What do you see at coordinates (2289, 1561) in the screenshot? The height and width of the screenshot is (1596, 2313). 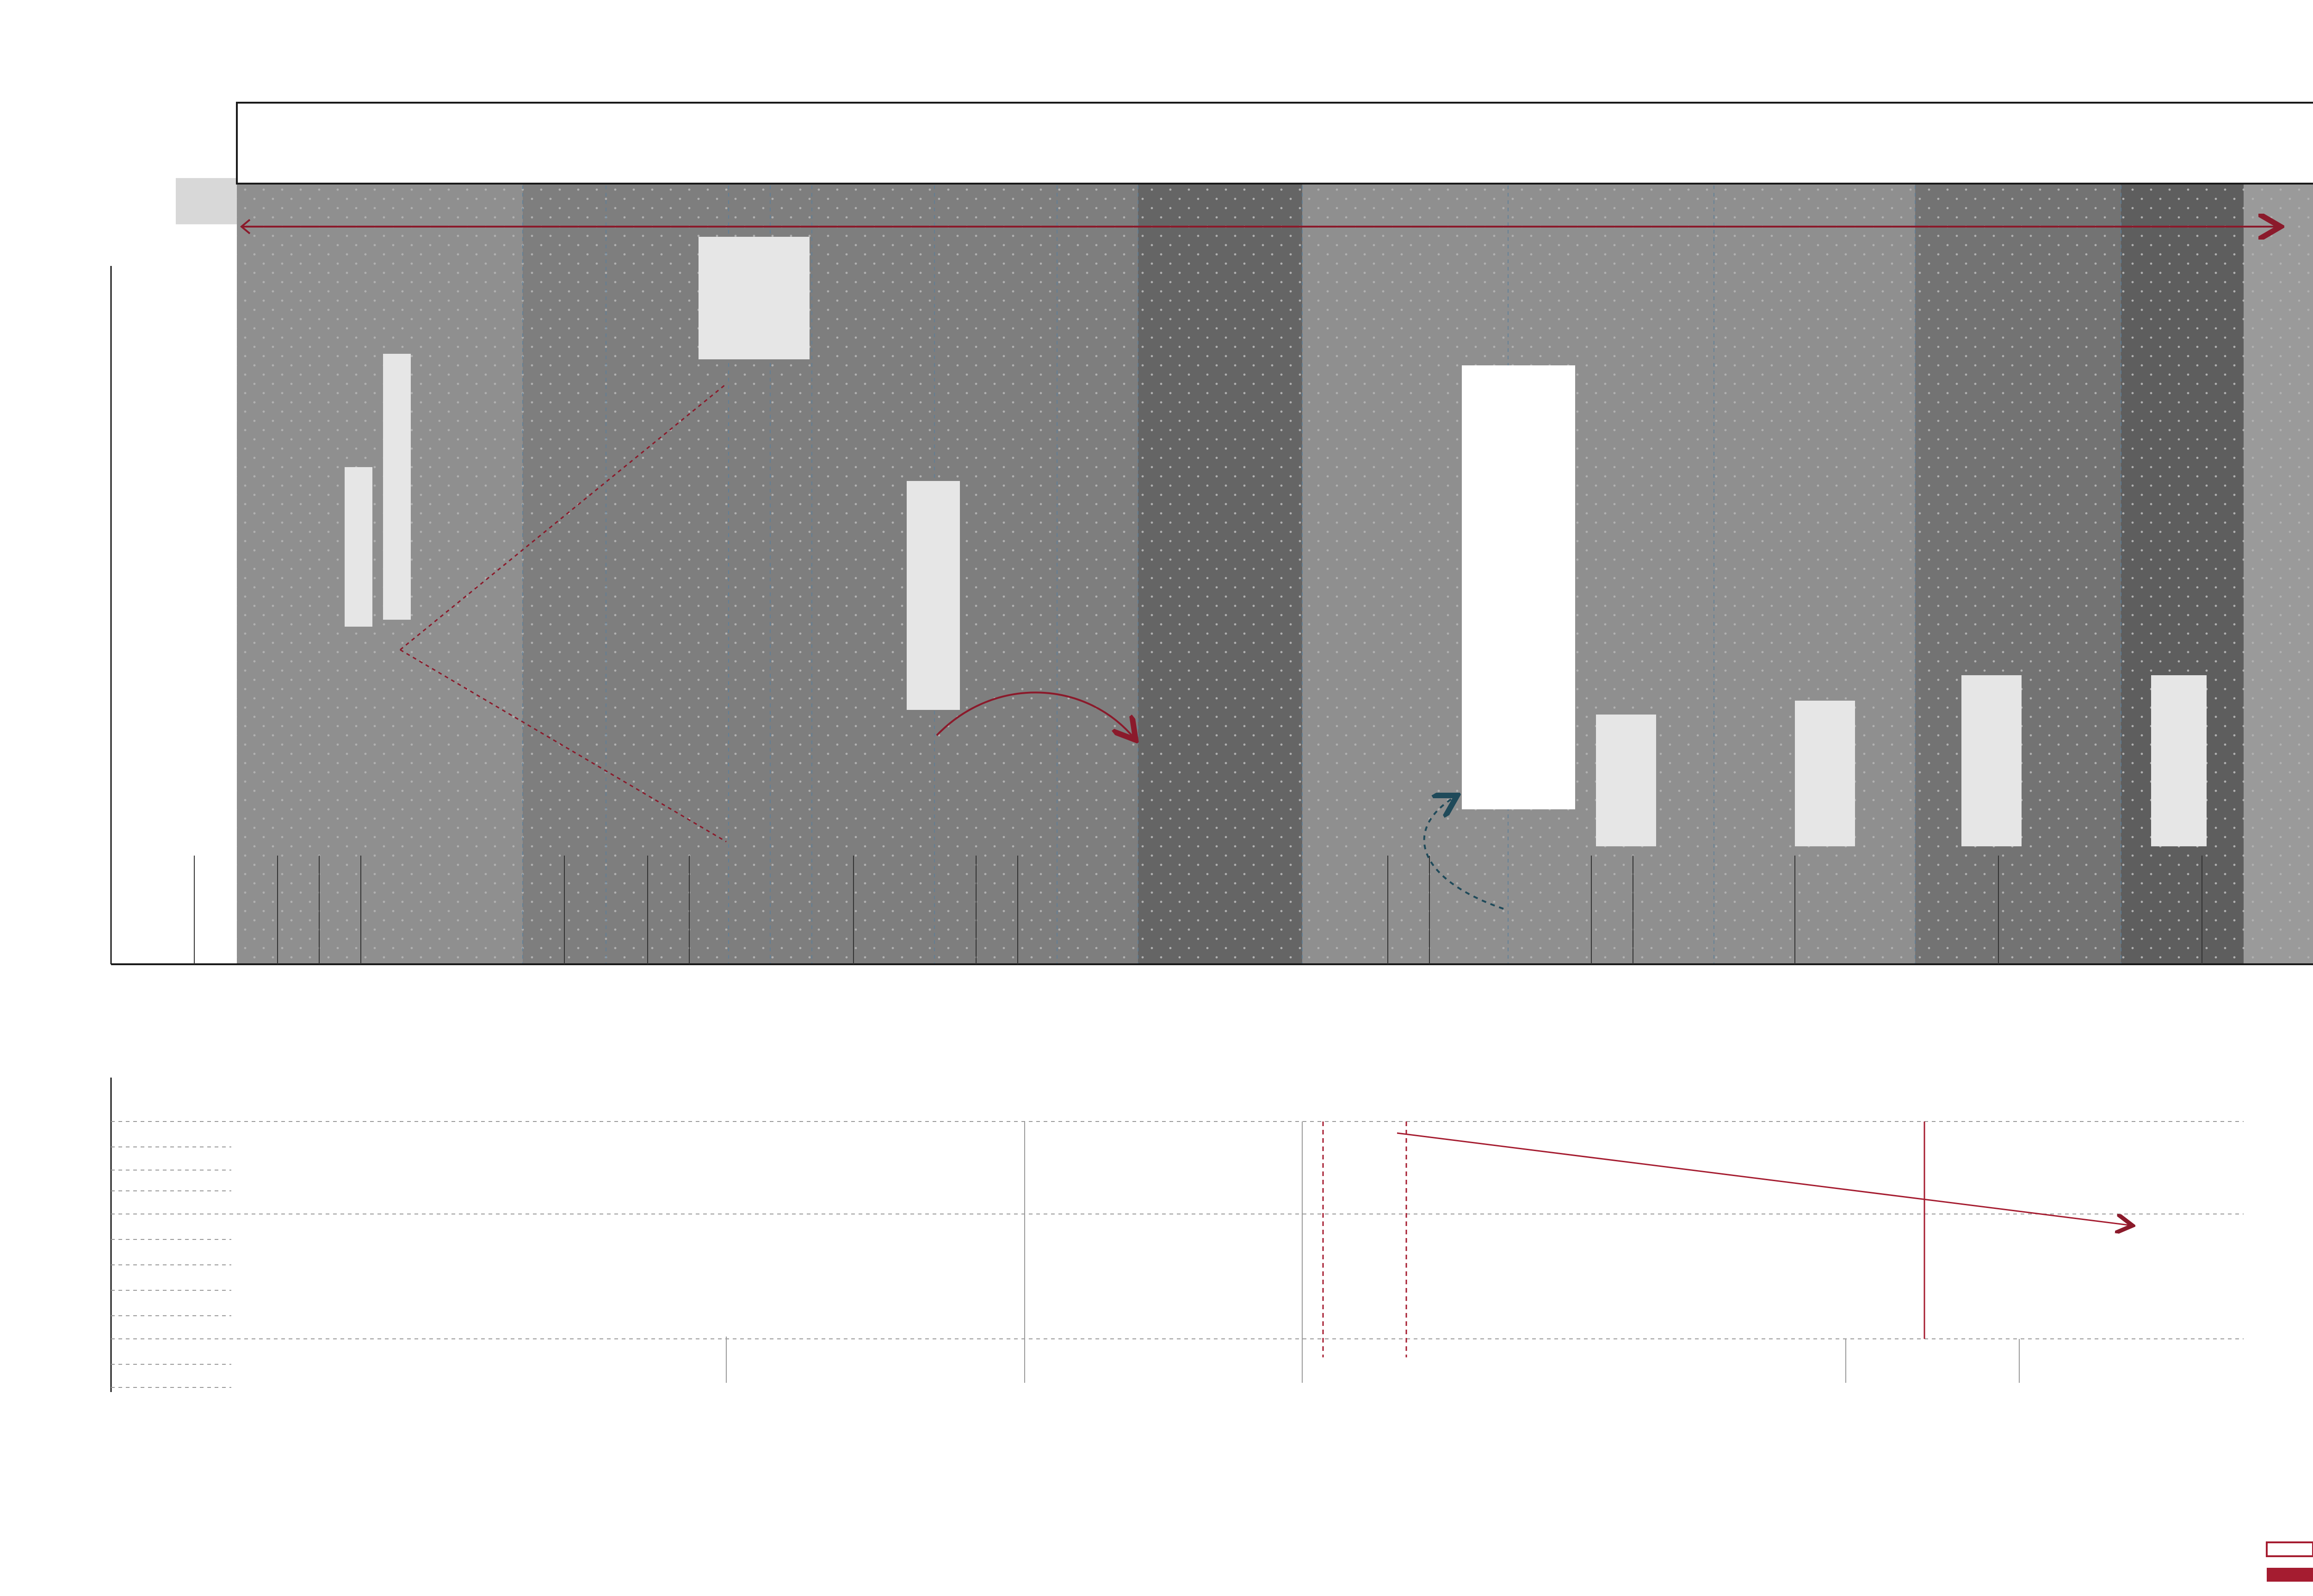 I see `legend` at bounding box center [2289, 1561].